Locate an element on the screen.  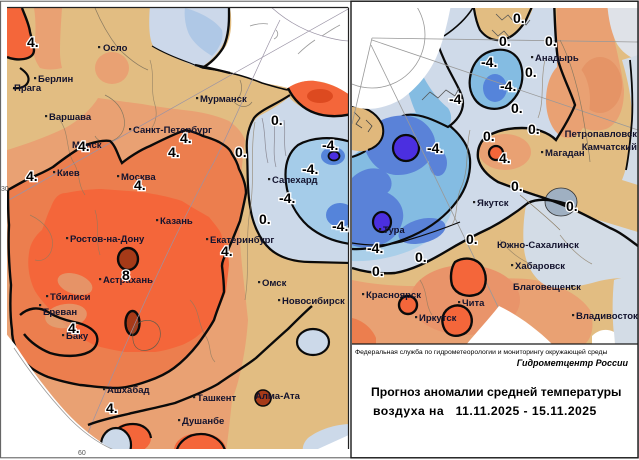
svg-text: 60 is located at coordinates (82, 453).